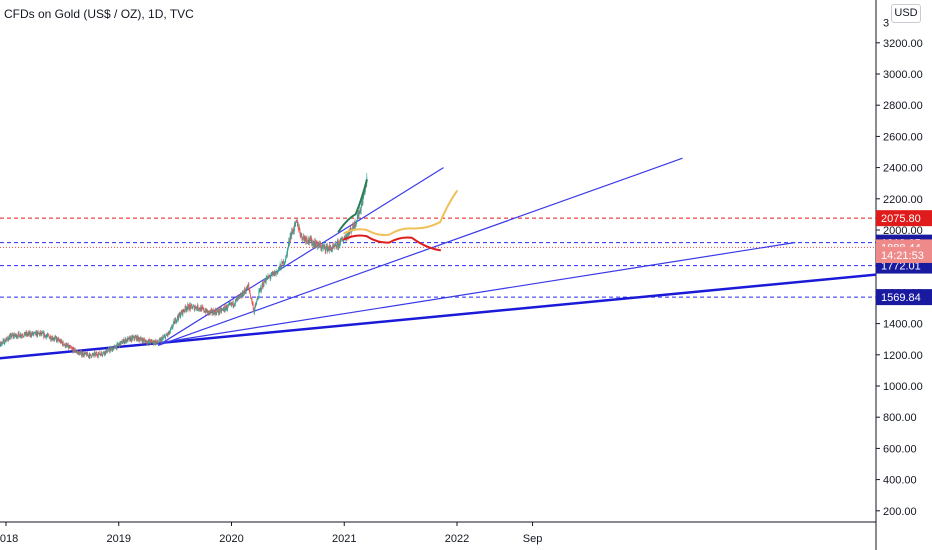 This screenshot has height=550, width=932. What do you see at coordinates (99, 14) in the screenshot?
I see `chart-title: CFDs on Gold (US$ / OZ), 1D, TVC` at bounding box center [99, 14].